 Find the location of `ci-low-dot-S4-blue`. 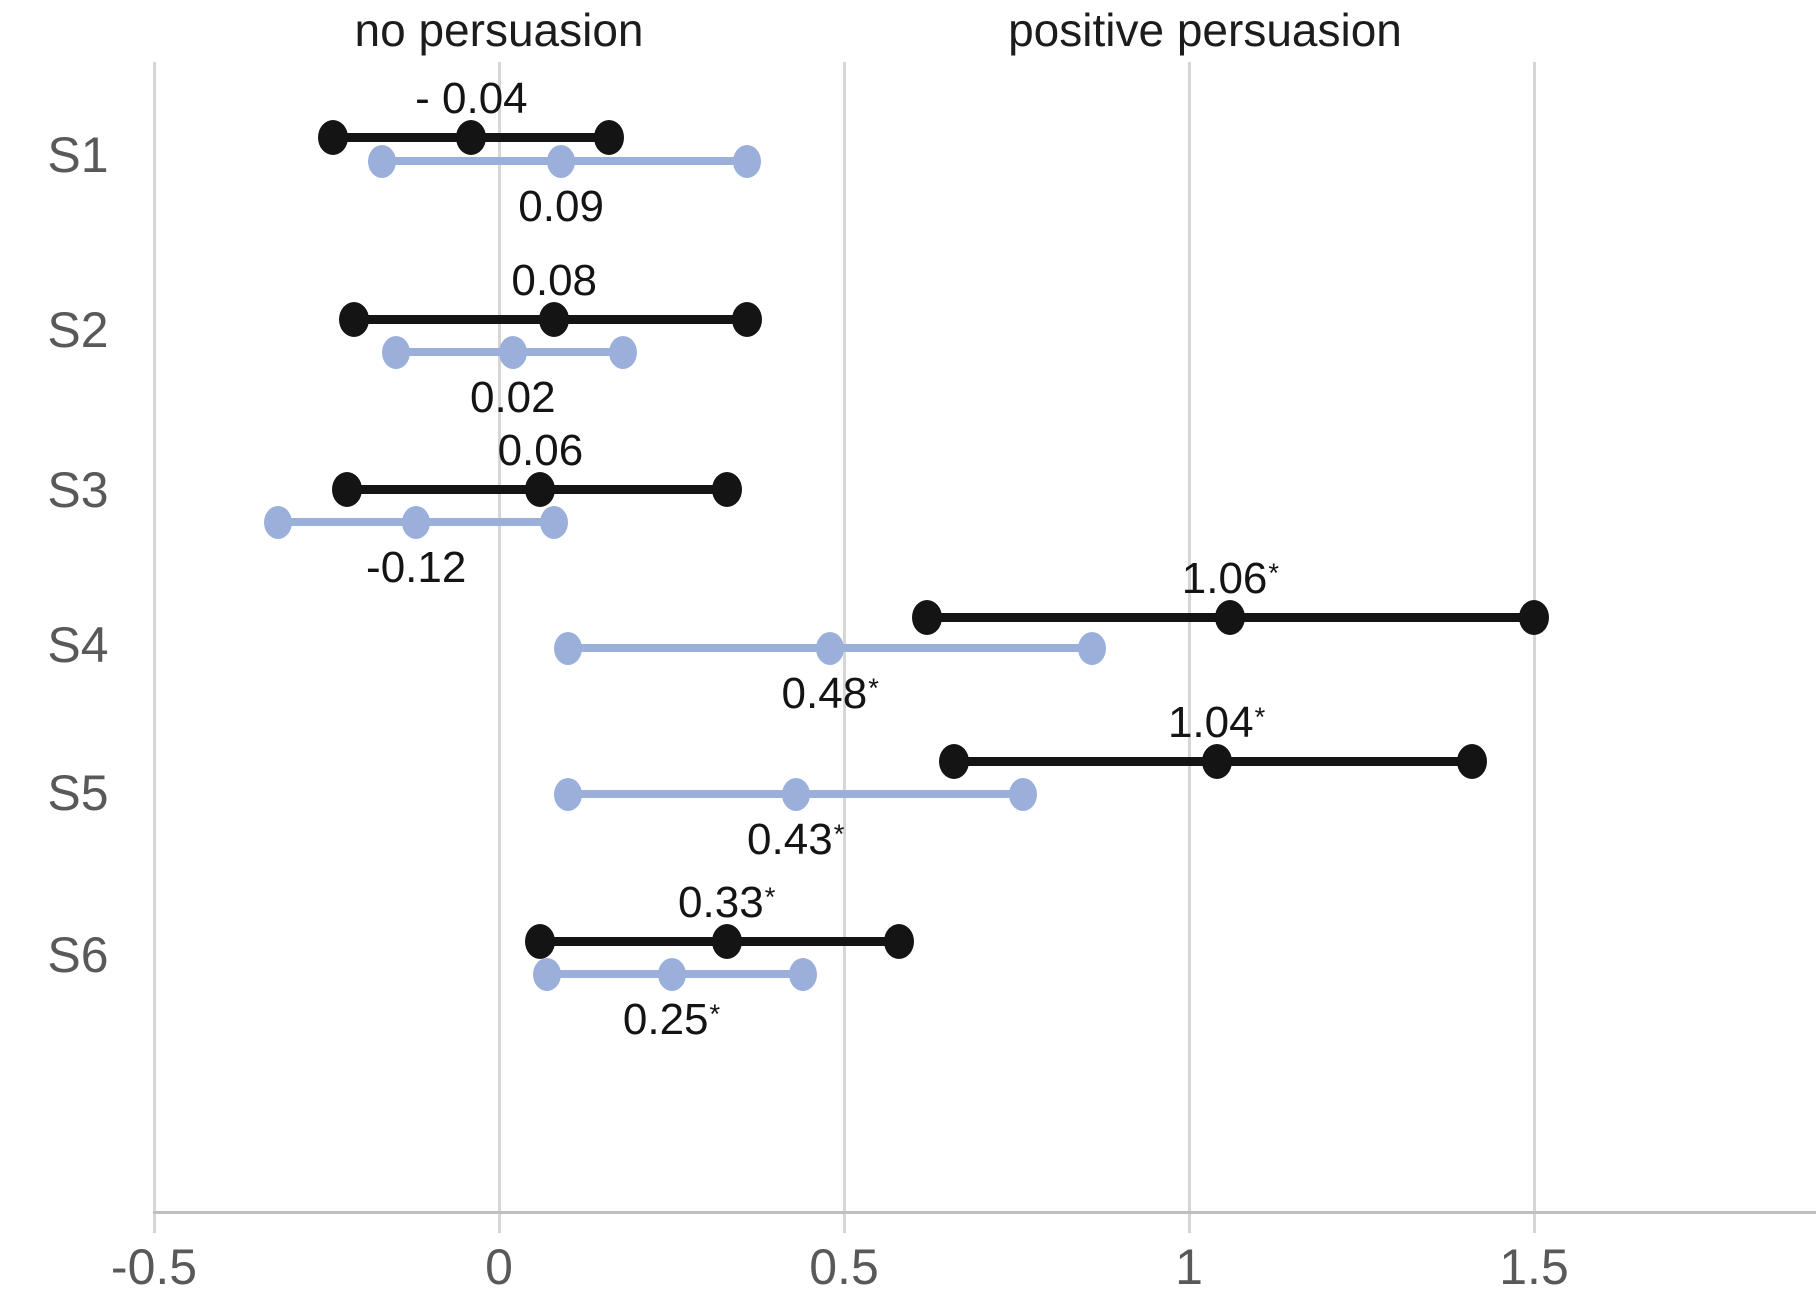

ci-low-dot-S4-blue is located at coordinates (568, 648).